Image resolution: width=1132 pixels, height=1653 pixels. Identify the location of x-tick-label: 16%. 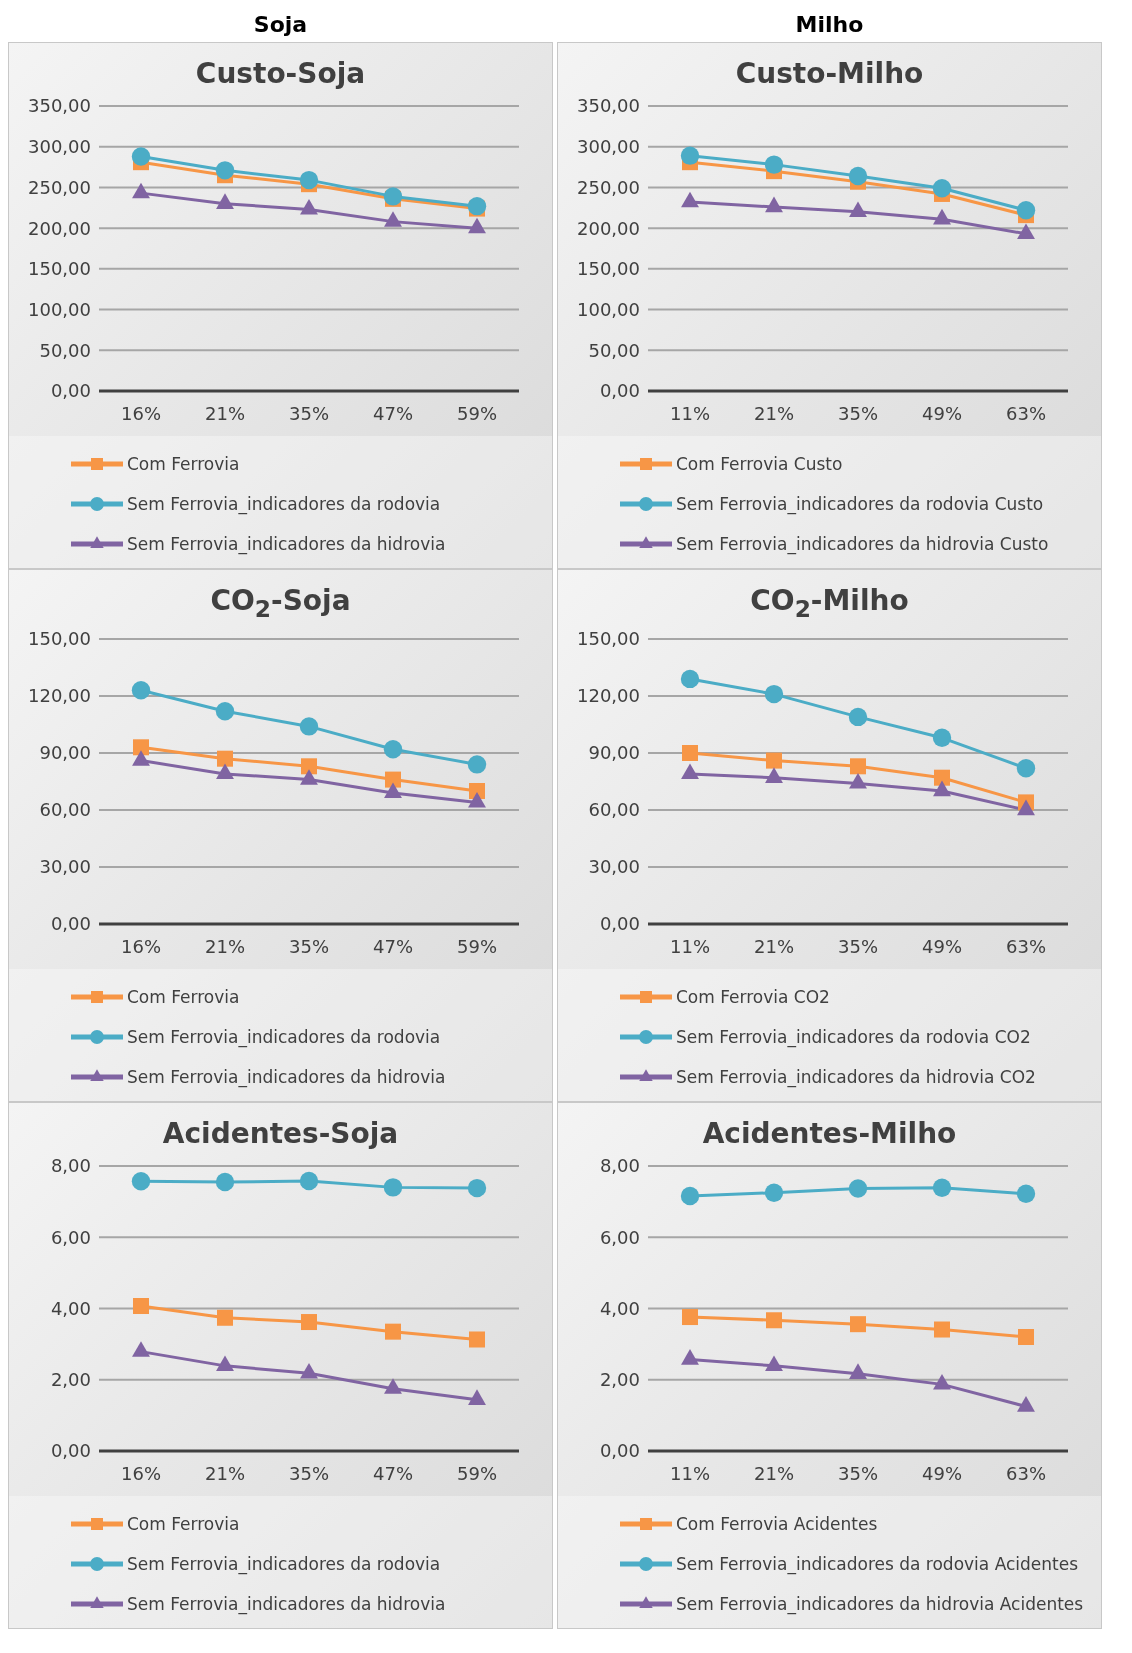
(141, 946).